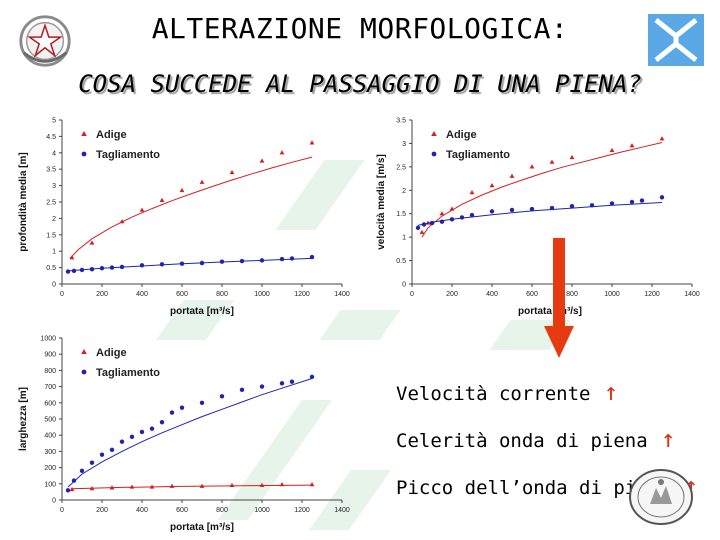  I want to click on university-seal-icon, so click(661, 497).